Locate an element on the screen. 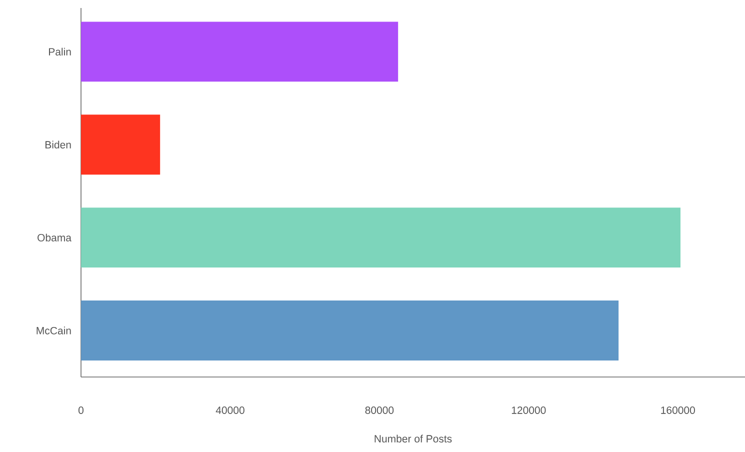 This screenshot has height=452, width=745. y-tick-label: McCain is located at coordinates (53, 330).